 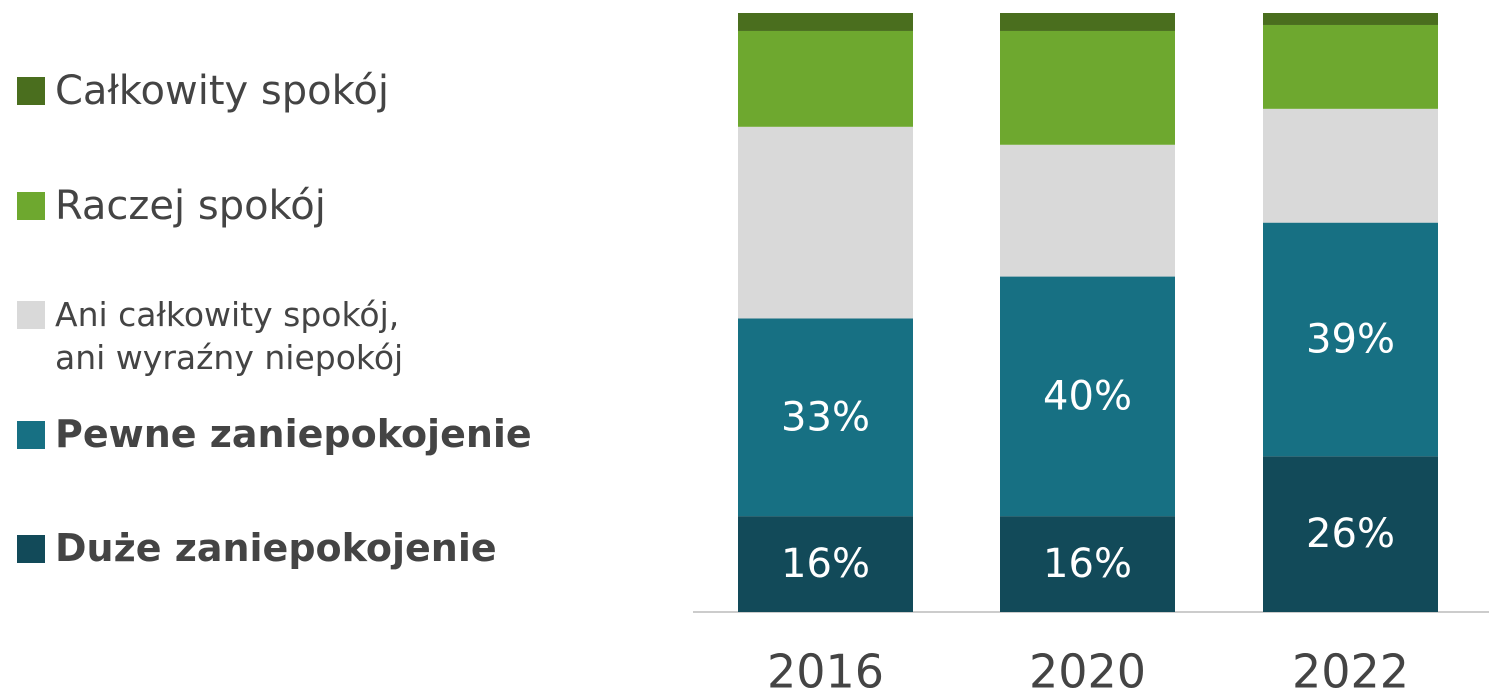 I want to click on x-tick-label: 2016, so click(x=825, y=671).